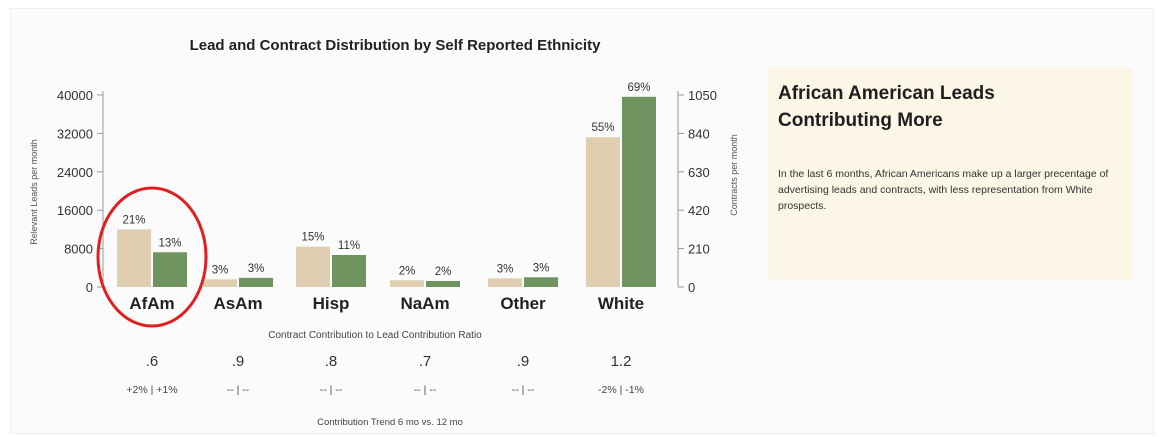 Image resolution: width=1160 pixels, height=437 pixels. I want to click on left-axis-title: Relevant Leads per month, so click(34, 192).